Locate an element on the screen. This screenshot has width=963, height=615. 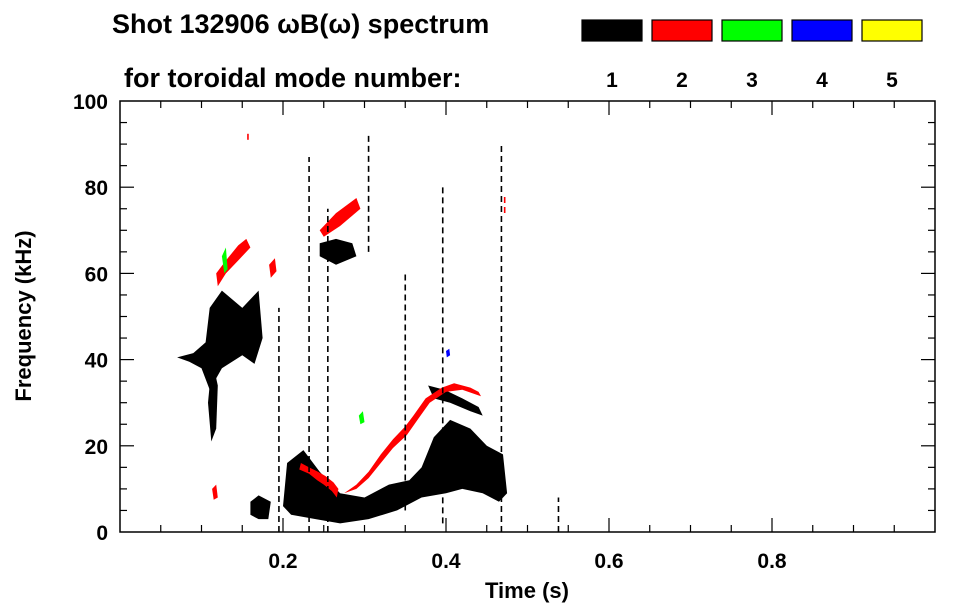
legend-label-mode-3: 3 is located at coordinates (752, 80).